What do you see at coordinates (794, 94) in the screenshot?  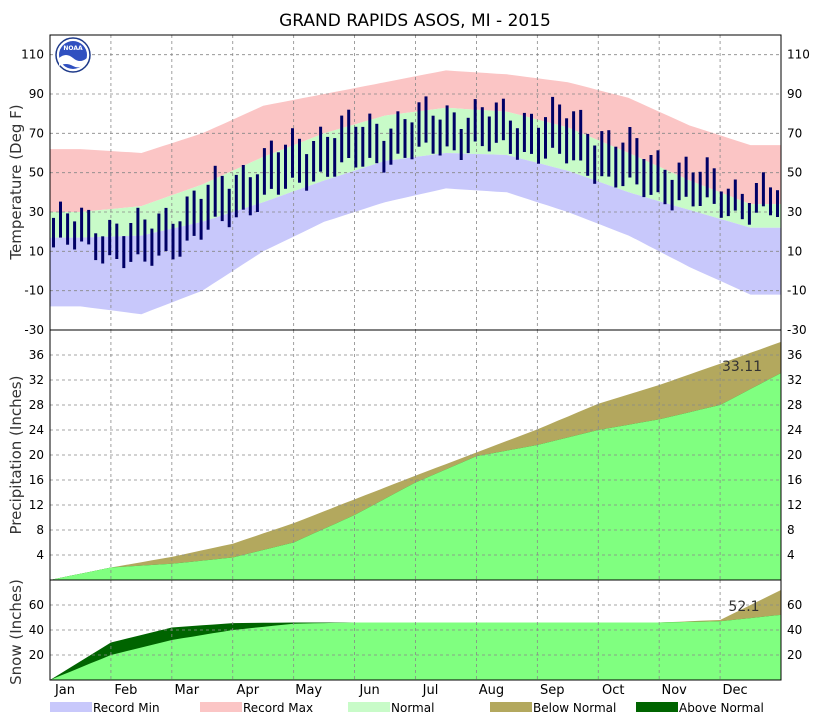 I see `temp-tick-label-right: 90` at bounding box center [794, 94].